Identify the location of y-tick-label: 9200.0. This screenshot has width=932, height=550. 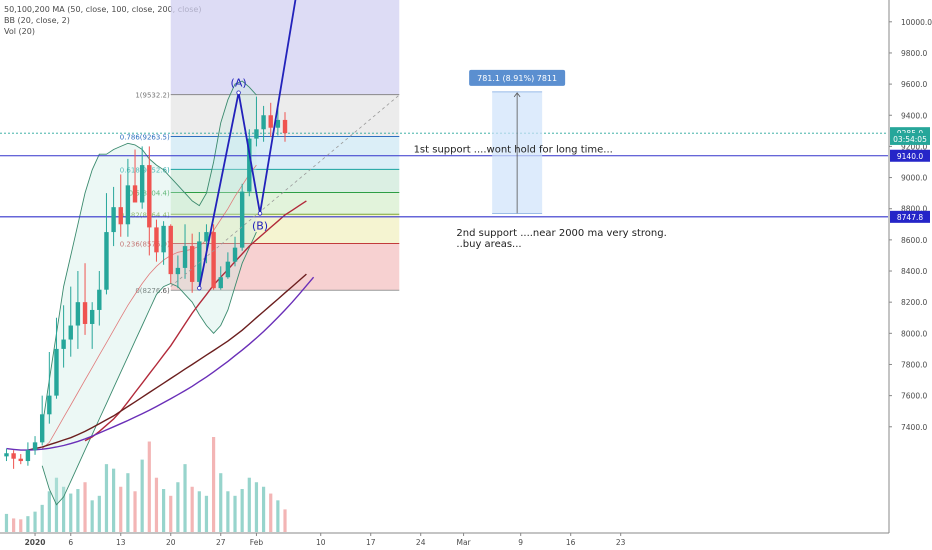
(914, 146).